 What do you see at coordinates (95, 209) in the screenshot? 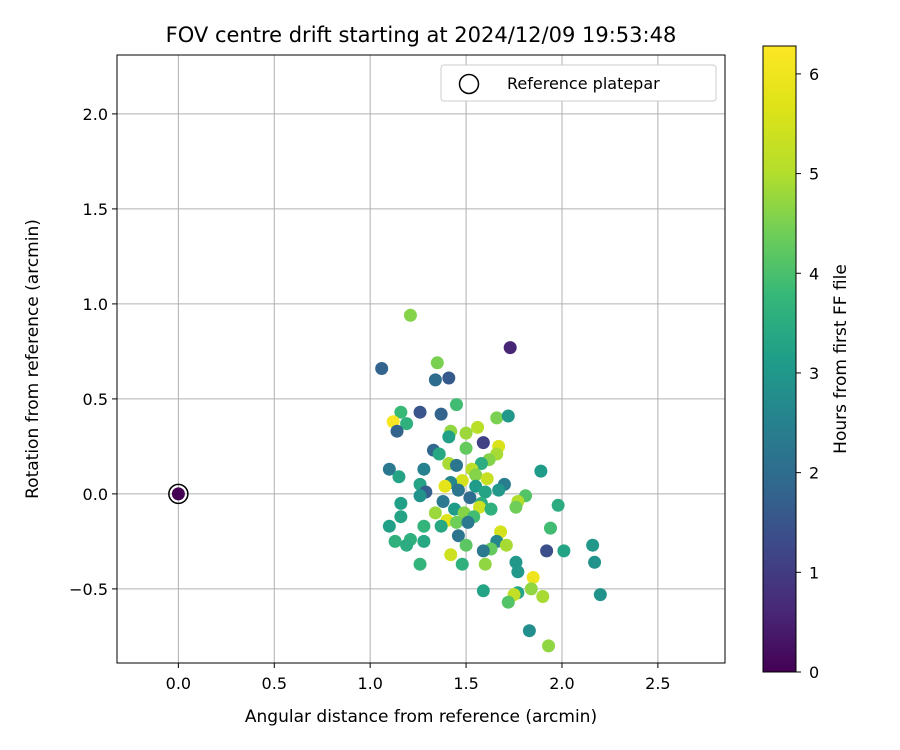
I see `y-tick-label: 1.5` at bounding box center [95, 209].